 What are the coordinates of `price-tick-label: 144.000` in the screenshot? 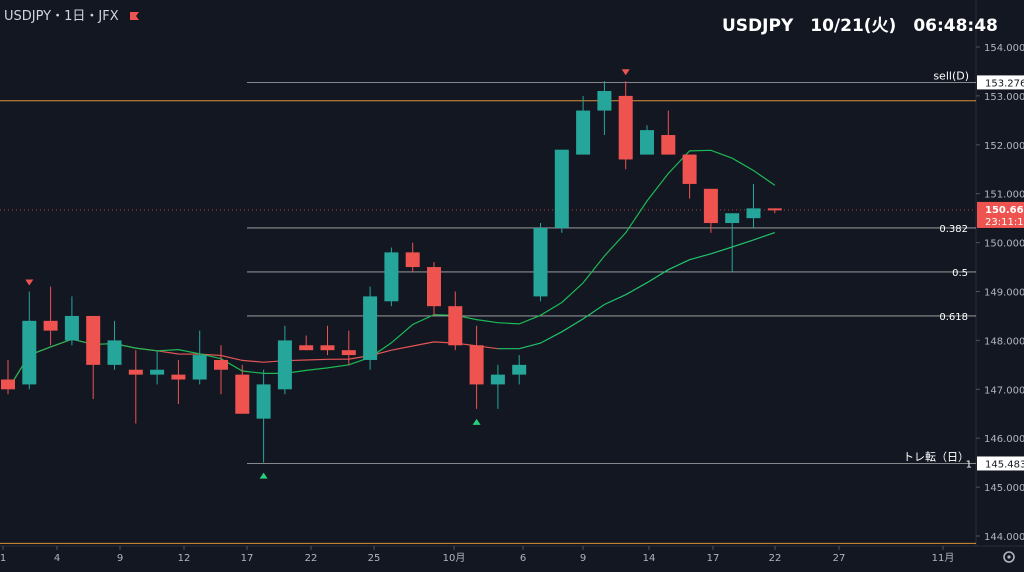 It's located at (1004, 537).